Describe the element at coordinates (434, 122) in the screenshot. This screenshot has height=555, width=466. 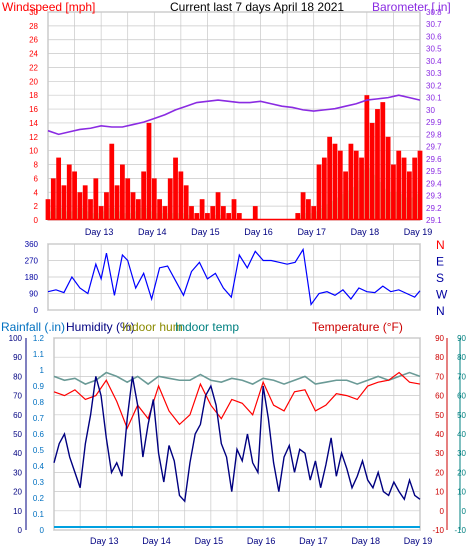
I see `barometer-tick-label: 29.9` at that location.